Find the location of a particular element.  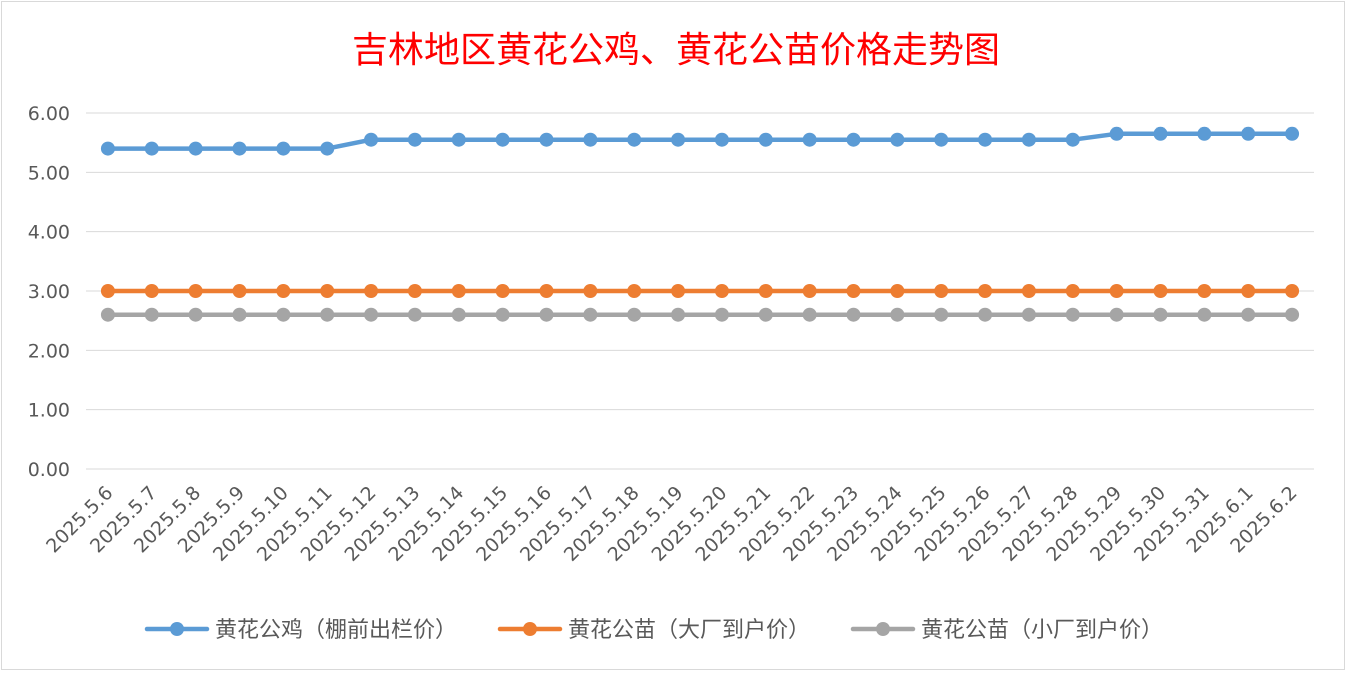

y-tick-label: 5.00 is located at coordinates (49, 173).